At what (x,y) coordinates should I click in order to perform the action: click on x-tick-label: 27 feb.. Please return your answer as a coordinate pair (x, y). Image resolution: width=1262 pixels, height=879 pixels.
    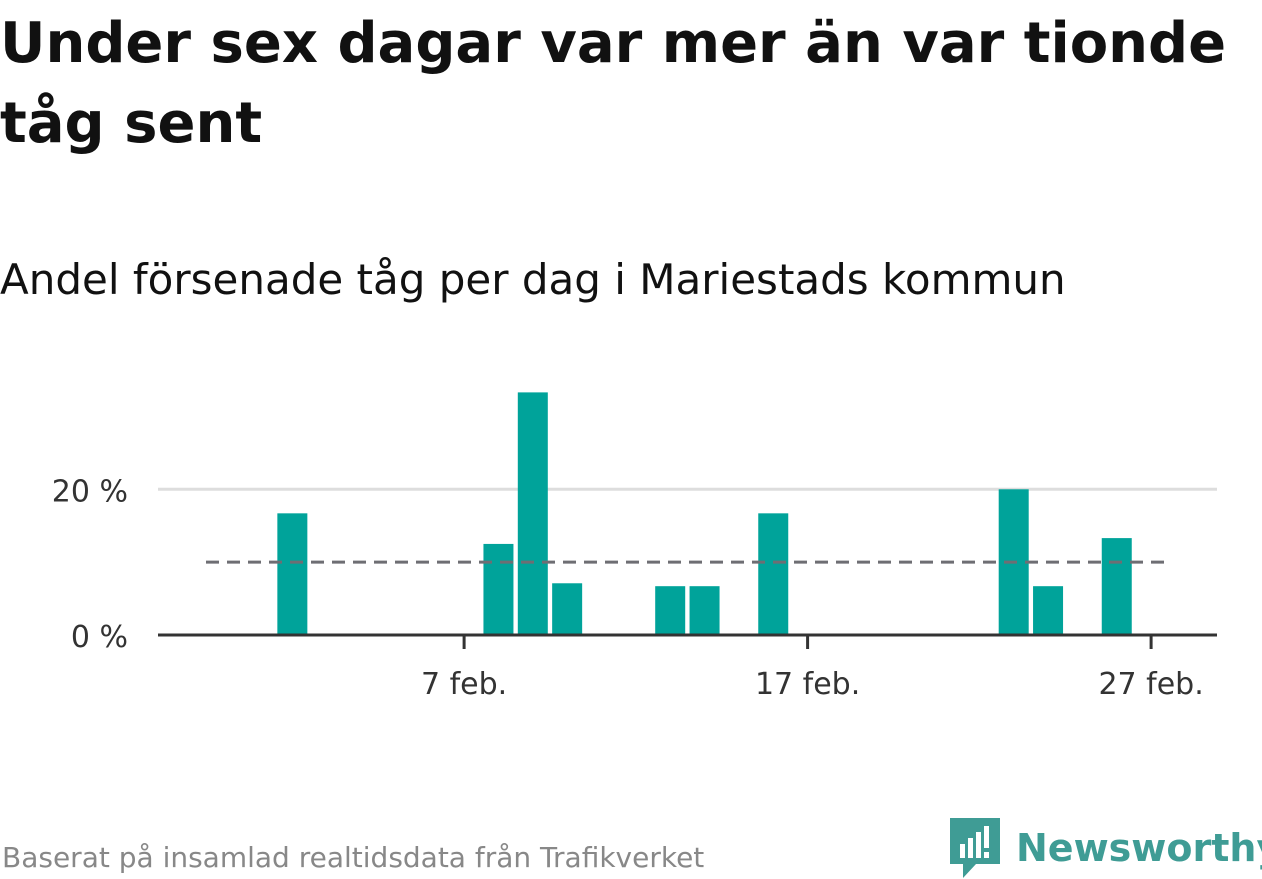
    Looking at the image, I should click on (1150, 684).